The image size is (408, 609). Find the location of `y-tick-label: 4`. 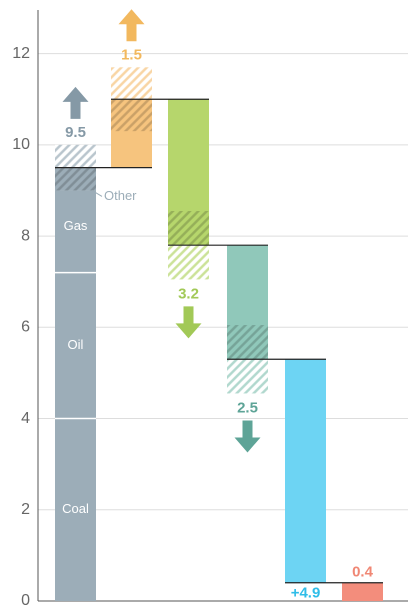

y-tick-label: 4 is located at coordinates (25, 418).